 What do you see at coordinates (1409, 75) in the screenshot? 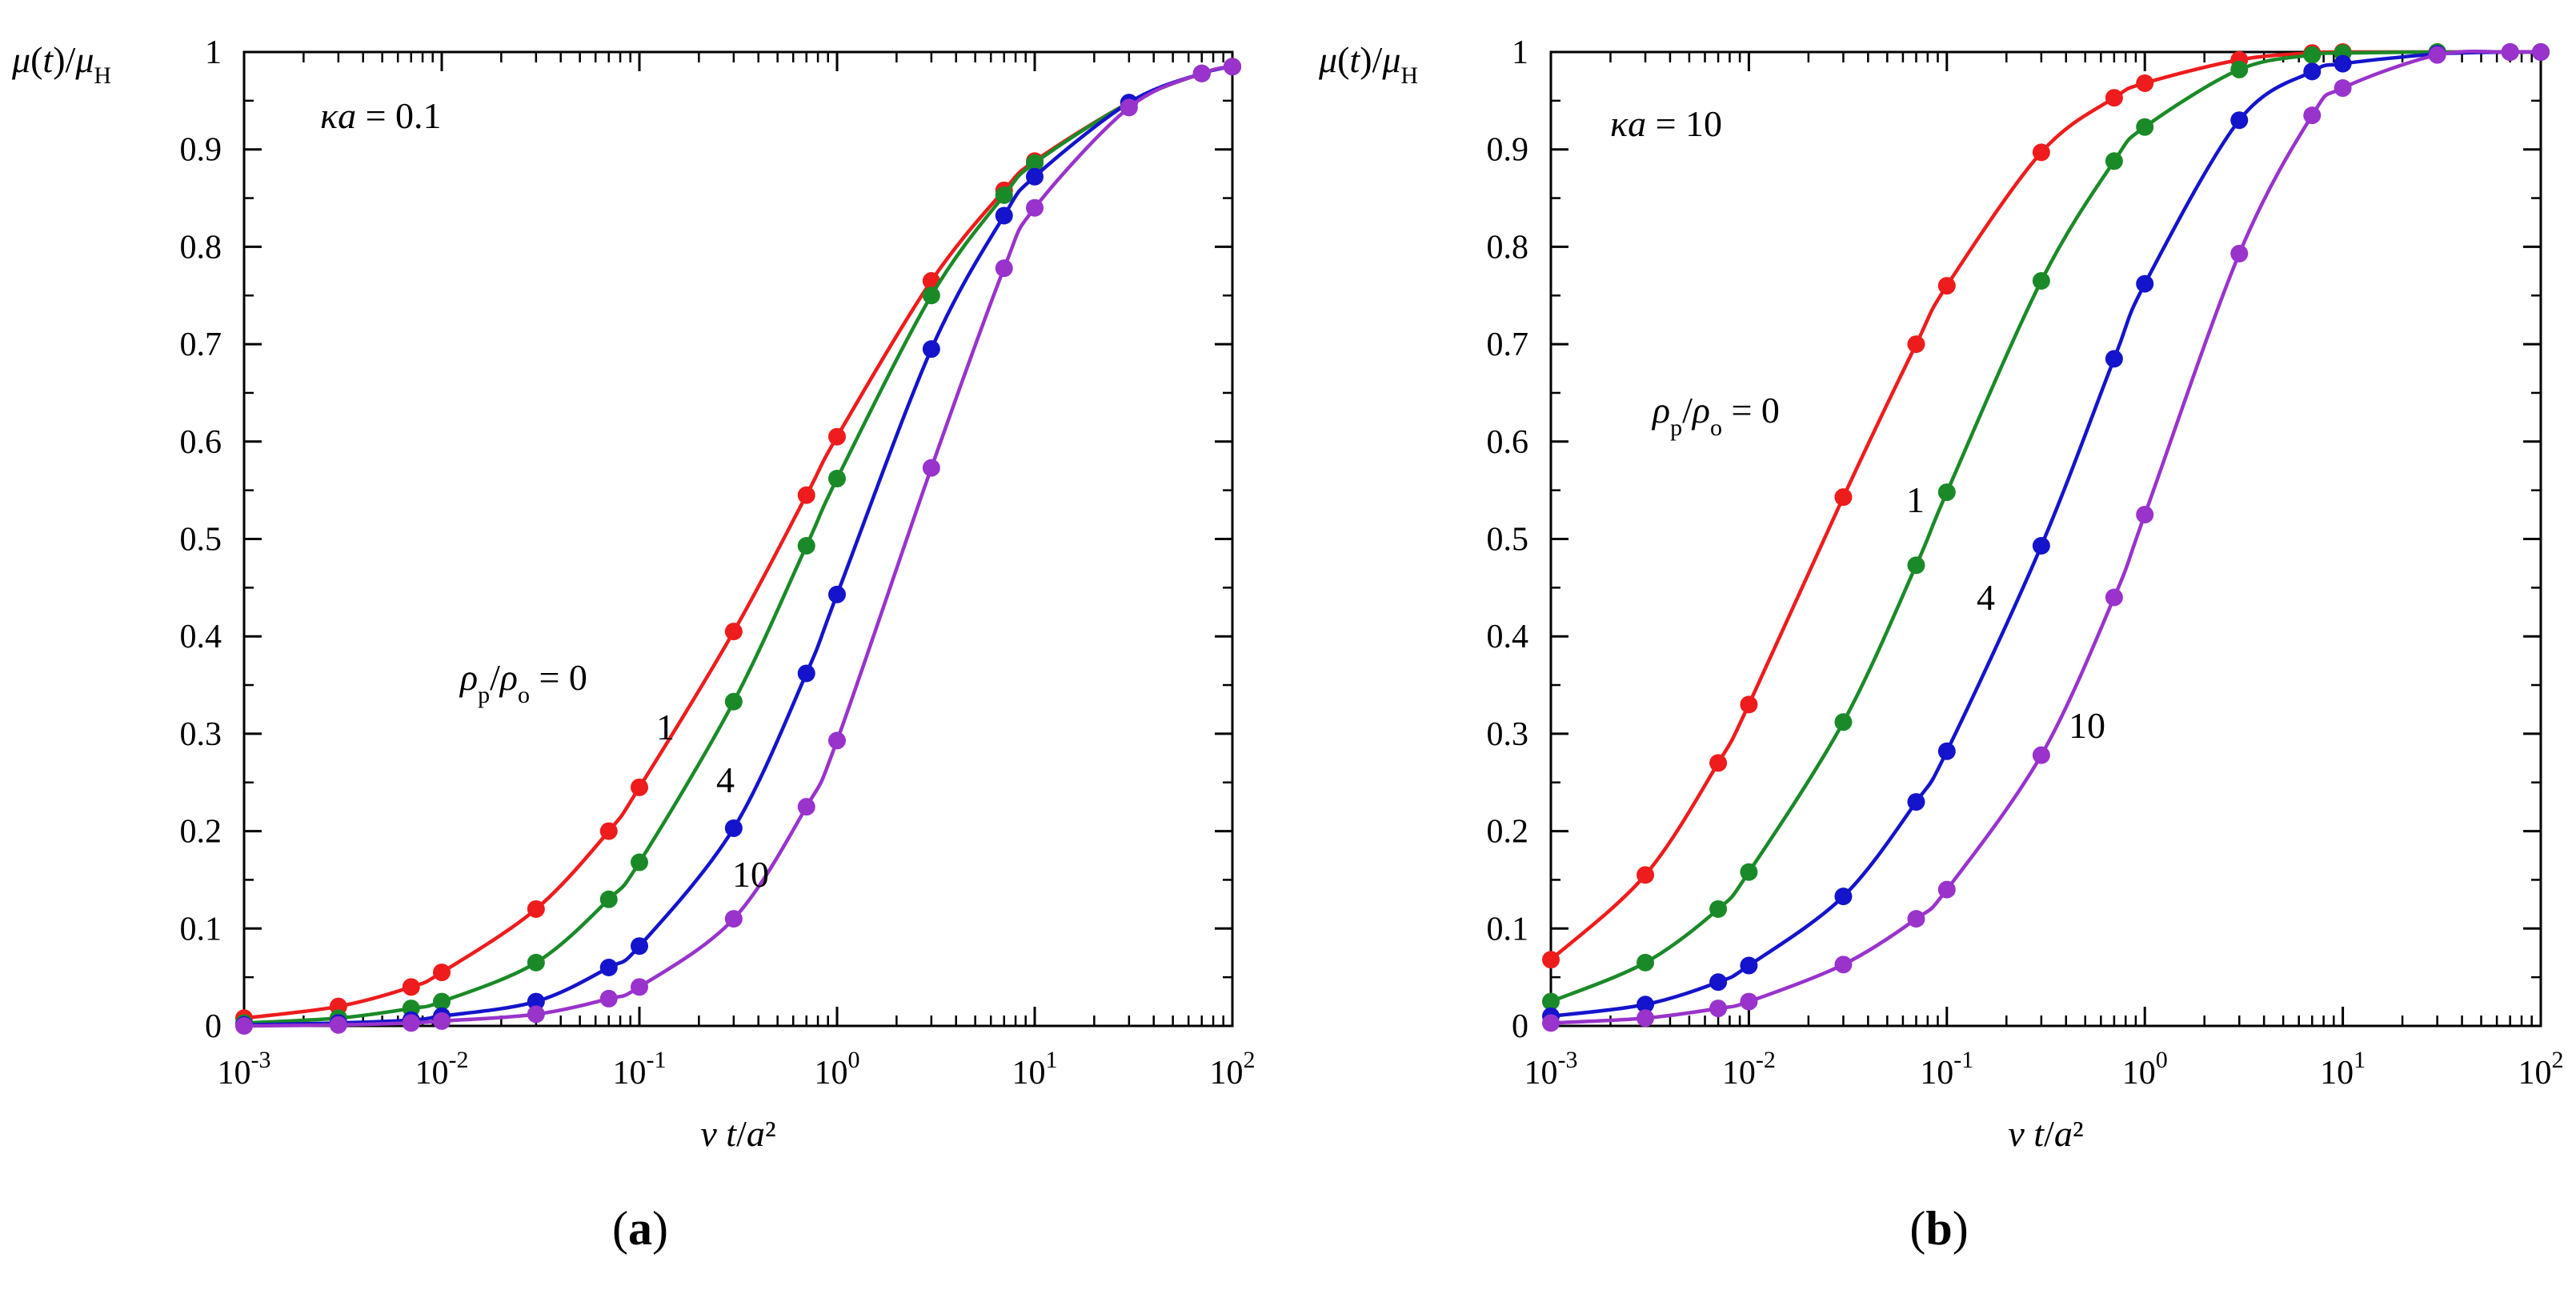
I see `y-label-subscript: H` at bounding box center [1409, 75].